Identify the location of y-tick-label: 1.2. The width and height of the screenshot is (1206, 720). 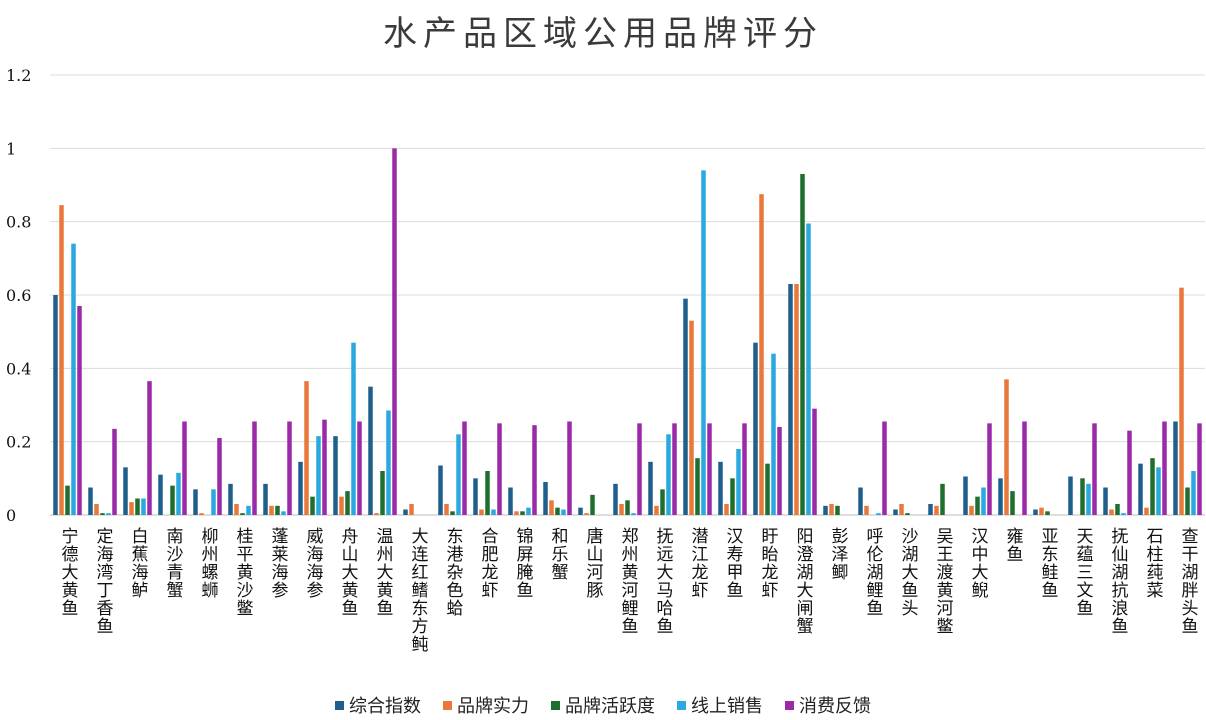
(18, 75).